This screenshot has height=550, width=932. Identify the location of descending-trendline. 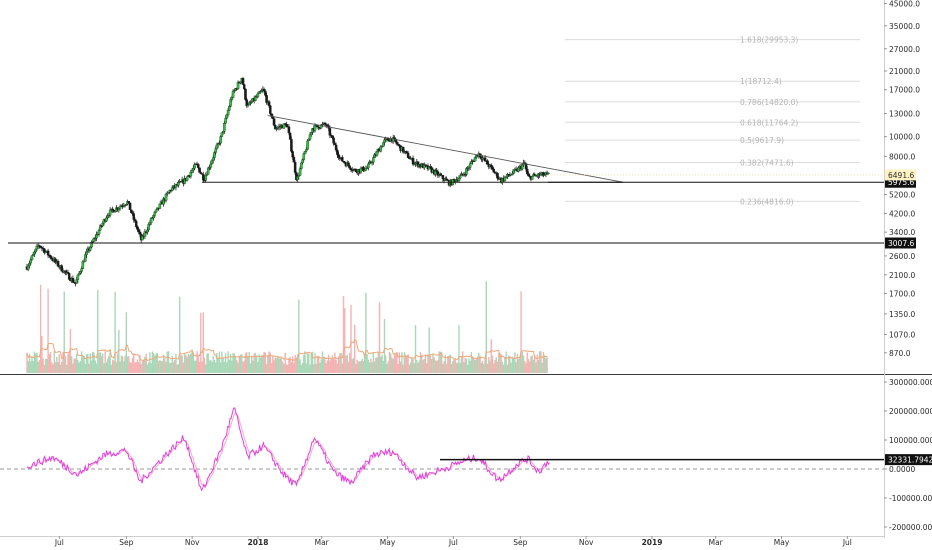
(445, 149).